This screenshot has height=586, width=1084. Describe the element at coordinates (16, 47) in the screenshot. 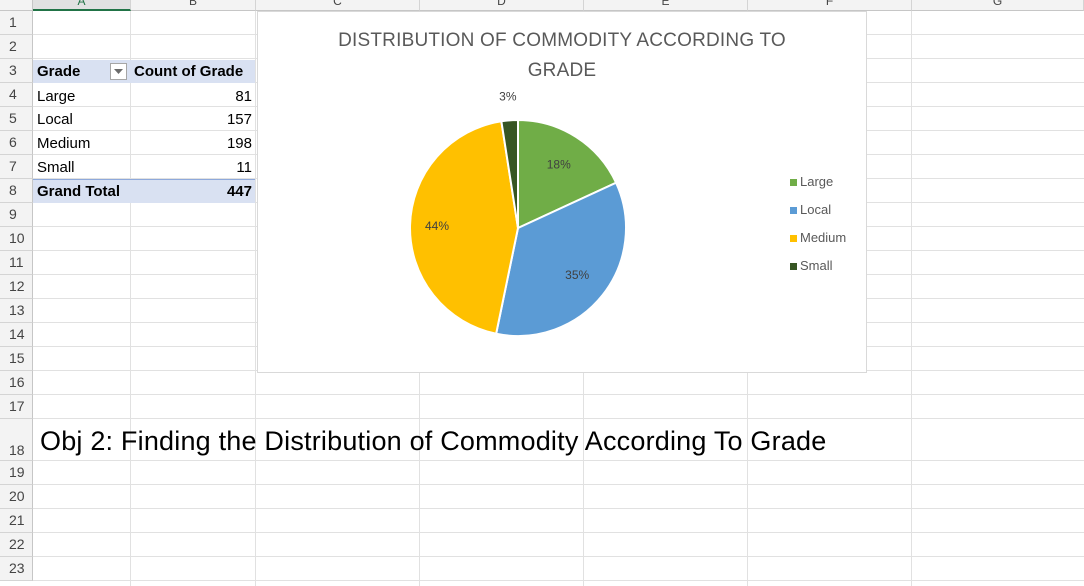

I see `row-header-2: 2` at that location.